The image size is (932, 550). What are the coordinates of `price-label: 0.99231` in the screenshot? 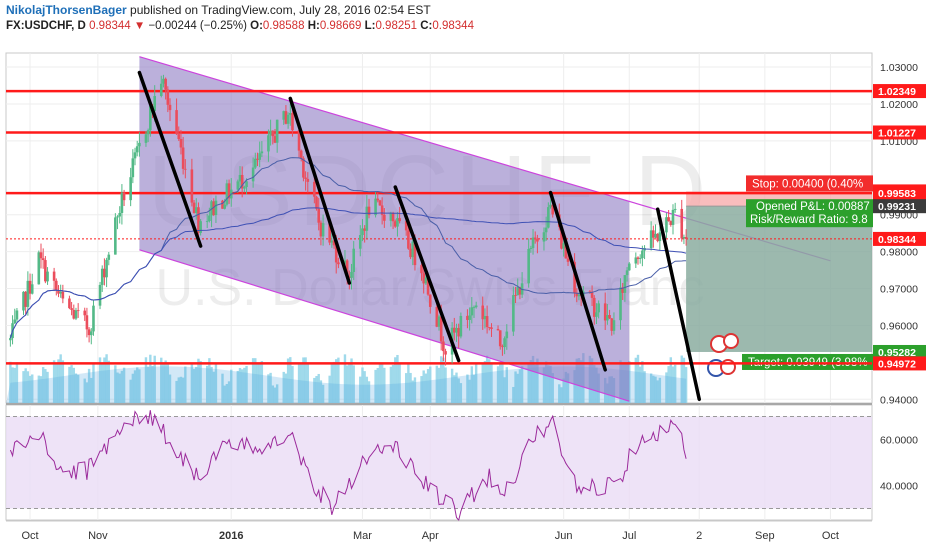 It's located at (897, 207).